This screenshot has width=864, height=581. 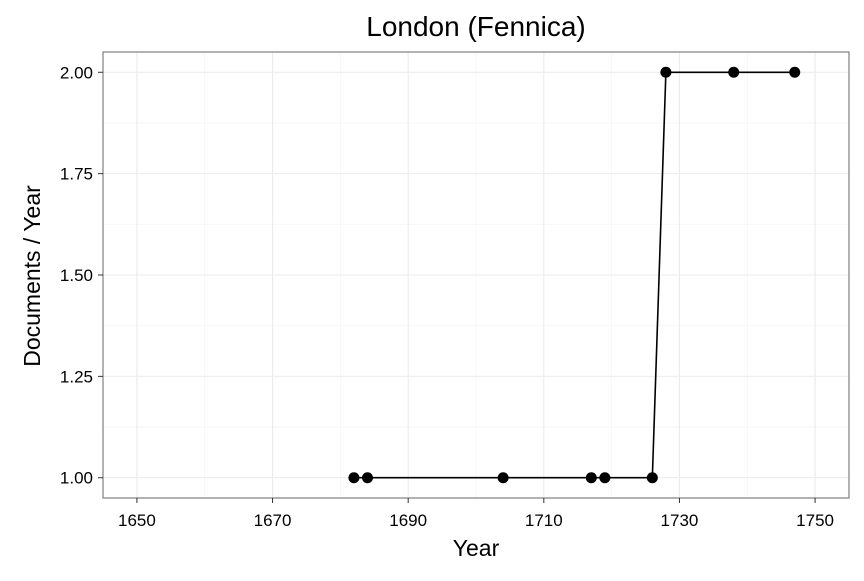 I want to click on x-tick-label: 1750, so click(x=815, y=520).